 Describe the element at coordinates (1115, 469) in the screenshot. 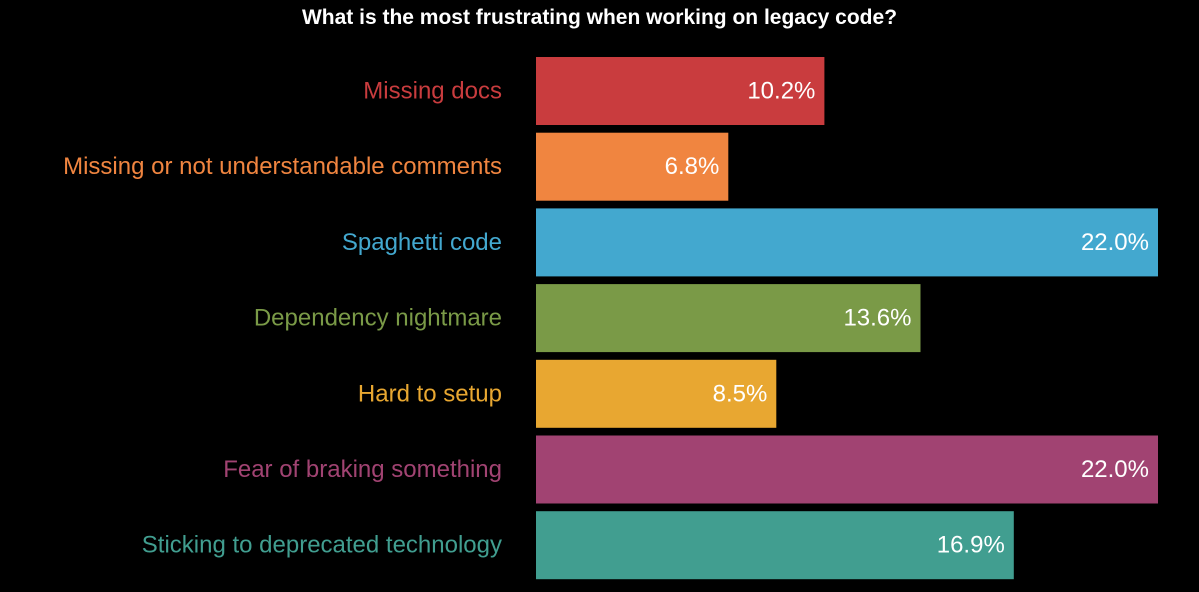

I see `data-label-6: 22.0%` at that location.